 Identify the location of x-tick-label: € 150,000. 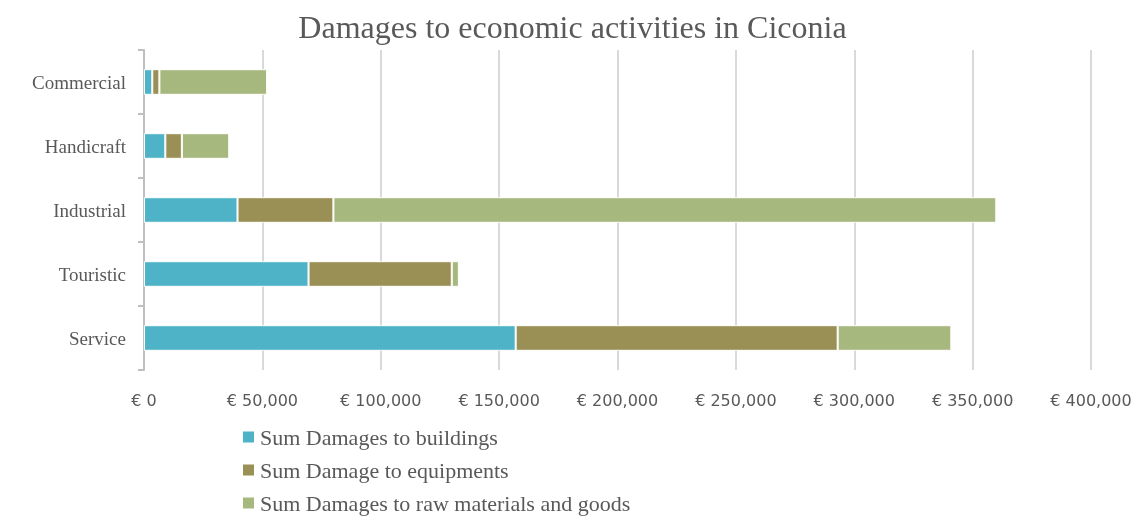
(499, 400).